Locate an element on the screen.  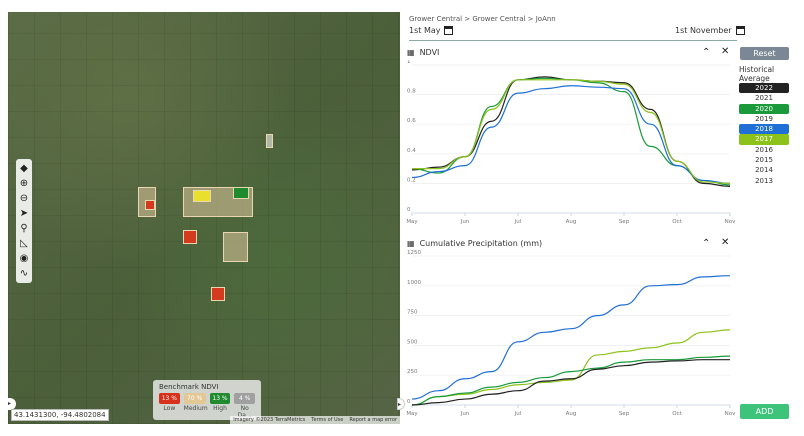
benchmark-item: 13 % Low is located at coordinates (169, 406).